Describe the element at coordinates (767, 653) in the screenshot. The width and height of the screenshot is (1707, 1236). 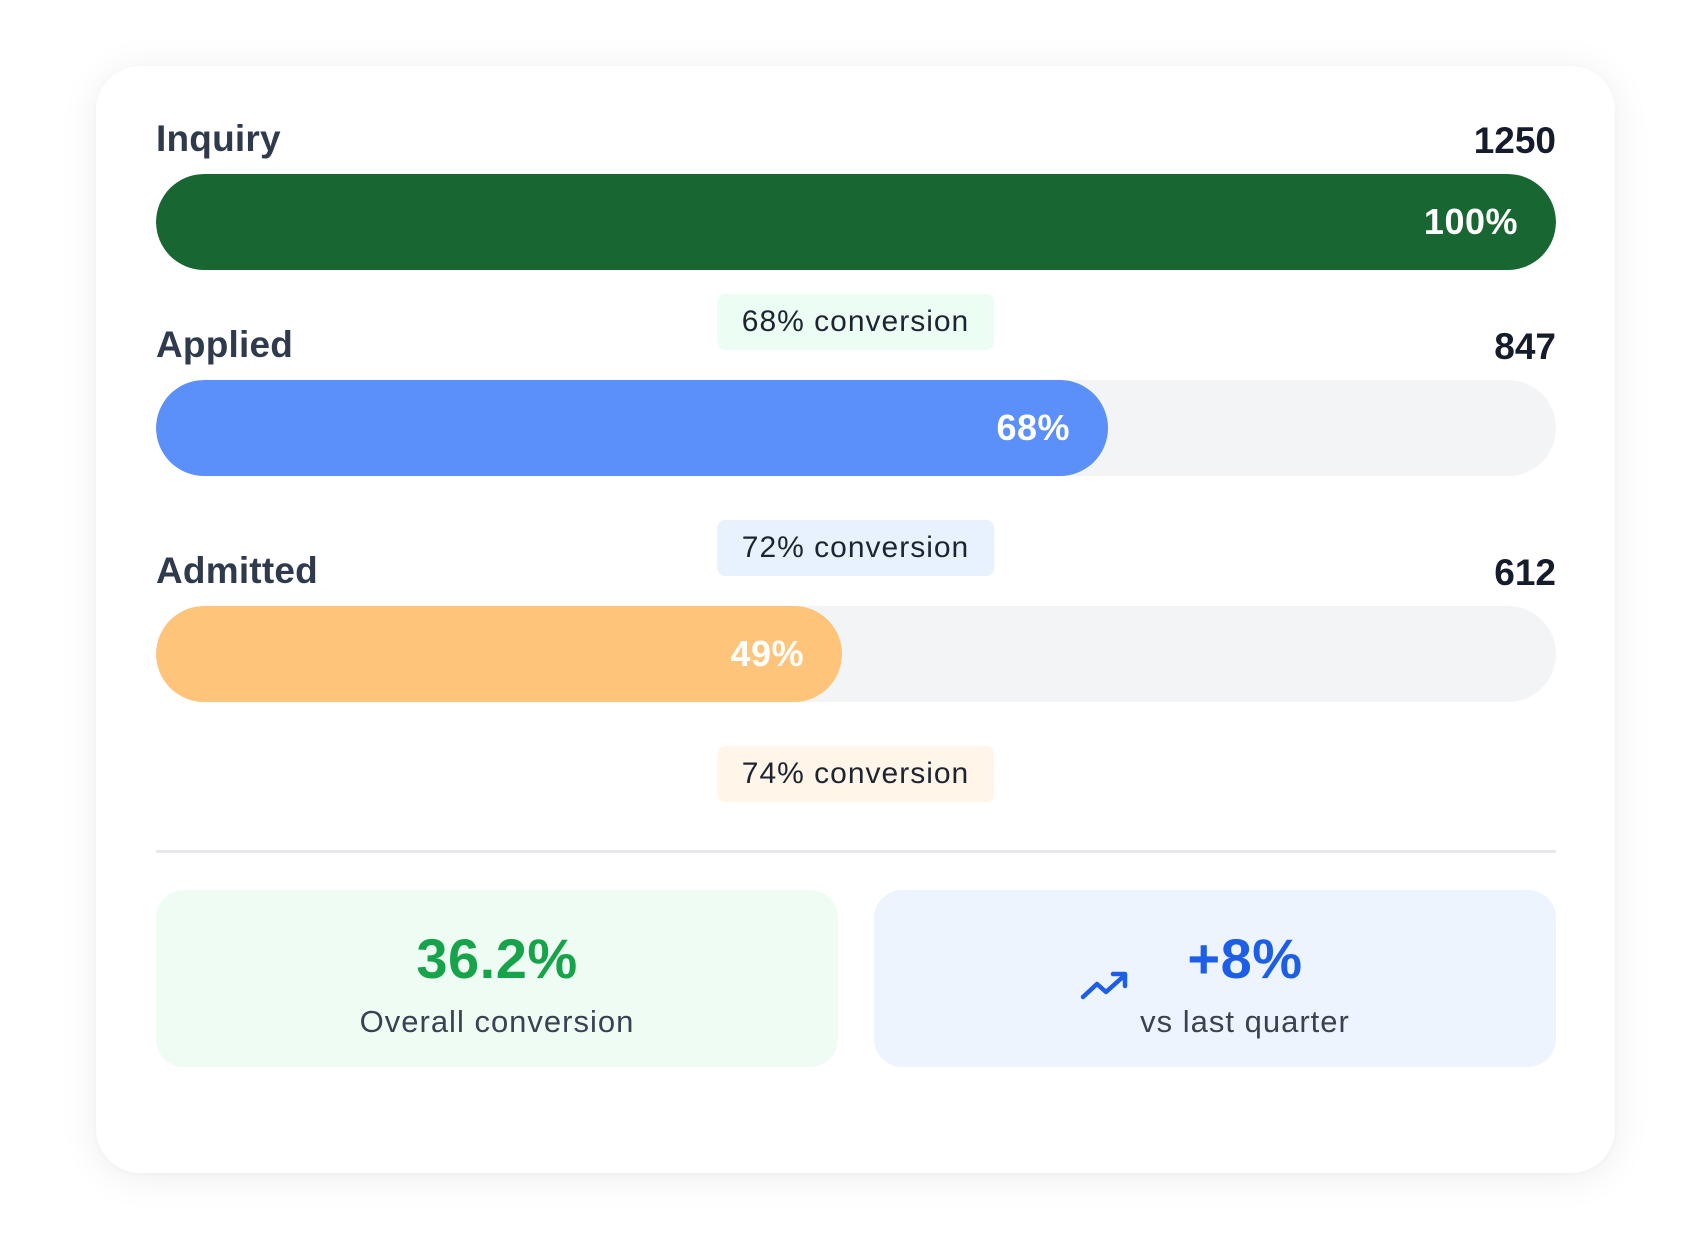
I see `stage-percent-label: 49%` at that location.